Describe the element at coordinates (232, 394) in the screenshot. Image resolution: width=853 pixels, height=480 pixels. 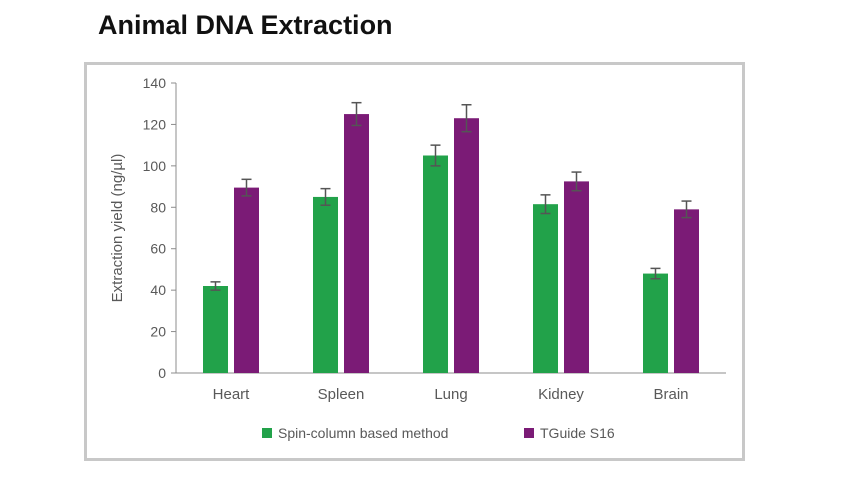
I see `x-tick-label: Heart` at that location.